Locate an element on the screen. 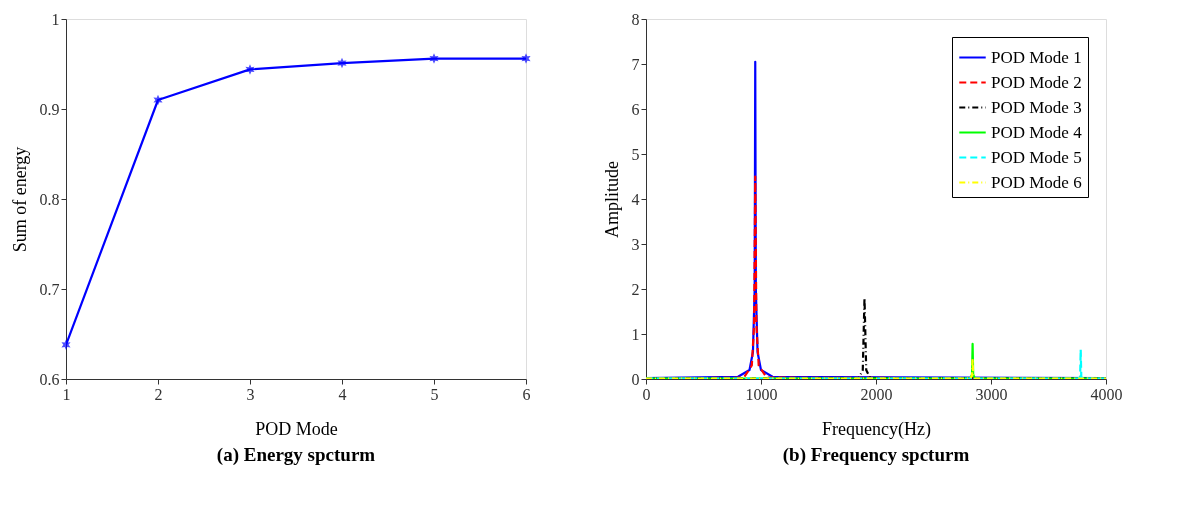 The width and height of the screenshot is (1189, 511). text: (a) Energy spcturm is located at coordinates (296, 455).